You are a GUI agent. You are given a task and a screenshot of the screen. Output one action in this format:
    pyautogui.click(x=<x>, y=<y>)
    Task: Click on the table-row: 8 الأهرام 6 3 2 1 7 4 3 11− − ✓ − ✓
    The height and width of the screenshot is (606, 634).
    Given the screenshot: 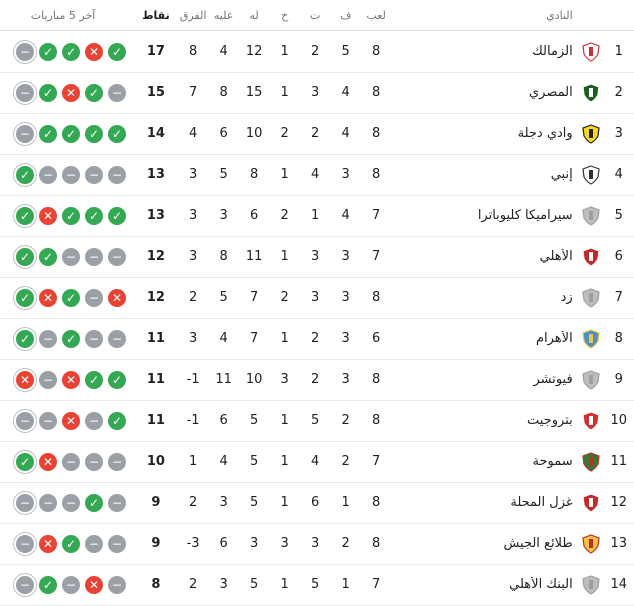 What is the action you would take?
    pyautogui.click(x=317, y=339)
    